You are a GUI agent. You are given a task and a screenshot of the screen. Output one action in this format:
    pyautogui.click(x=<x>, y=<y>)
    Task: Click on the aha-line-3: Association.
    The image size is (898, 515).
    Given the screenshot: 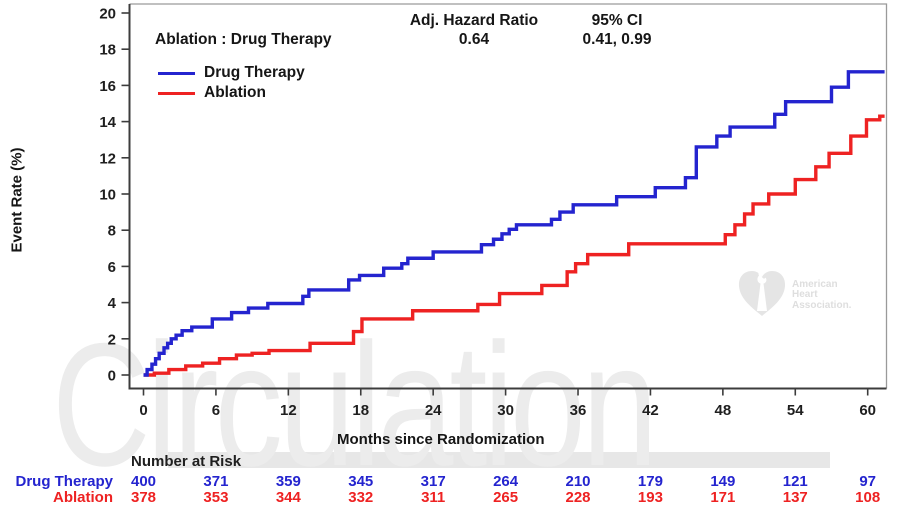 What is the action you would take?
    pyautogui.click(x=822, y=305)
    